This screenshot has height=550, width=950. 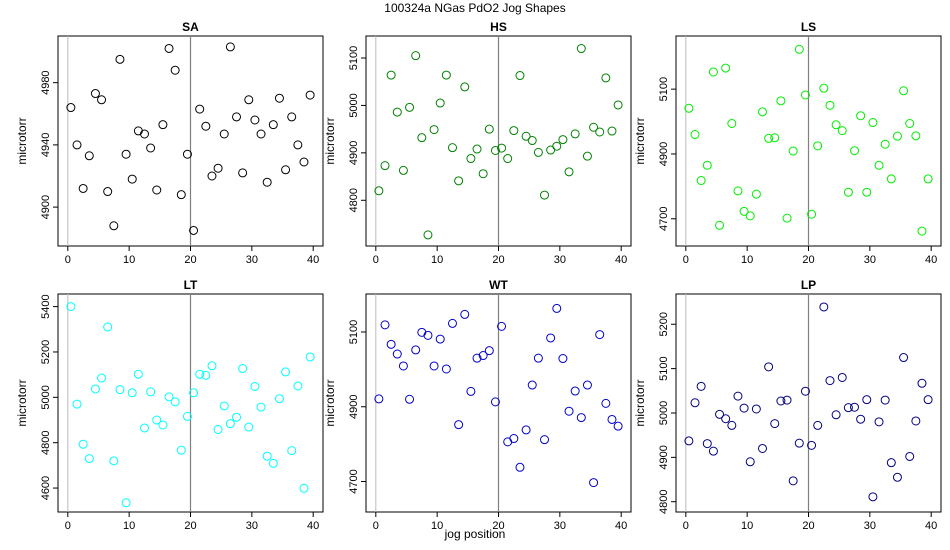 What do you see at coordinates (190, 27) in the screenshot?
I see `panel-title: SA` at bounding box center [190, 27].